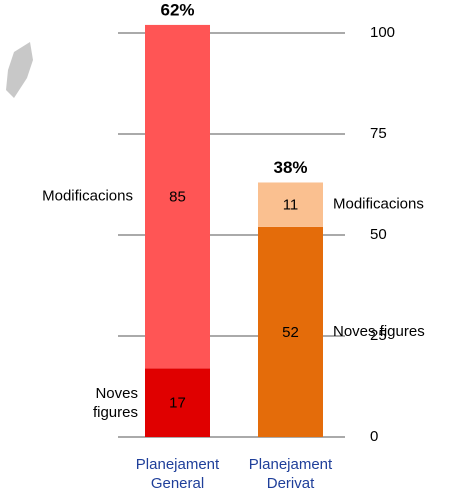 Image resolution: width=468 pixels, height=497 pixels. What do you see at coordinates (382, 32) in the screenshot?
I see `y-tick-label: 100` at bounding box center [382, 32].